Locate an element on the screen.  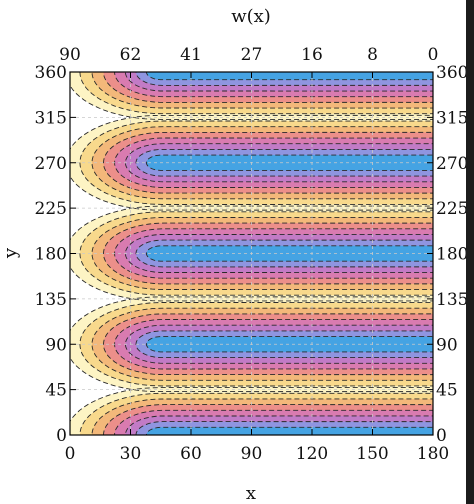
y-tick-label-right-0: 0 is located at coordinates (441, 436).